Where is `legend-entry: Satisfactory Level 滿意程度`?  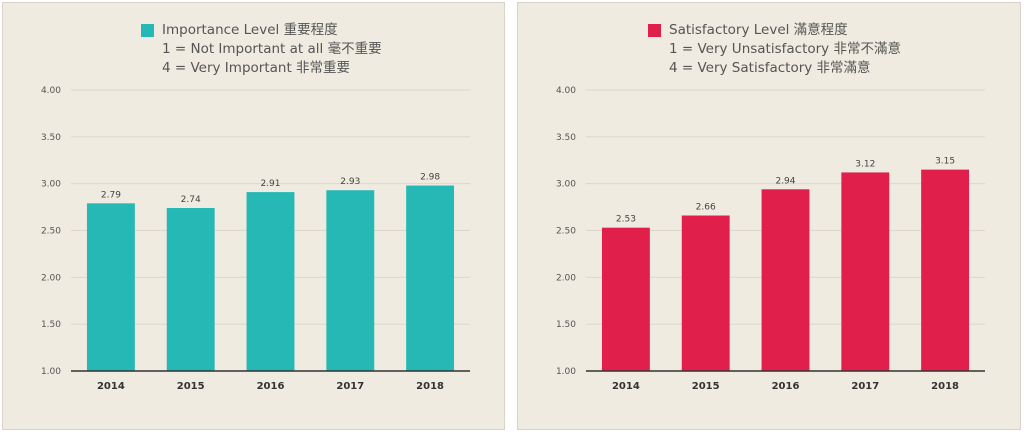 legend-entry: Satisfactory Level 滿意程度 is located at coordinates (774, 30).